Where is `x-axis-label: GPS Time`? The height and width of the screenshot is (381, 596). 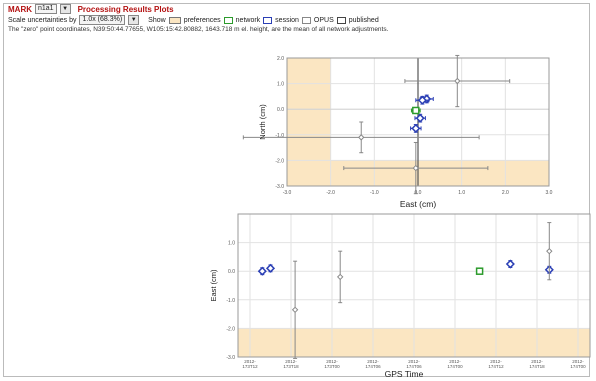
x-axis-label: GPS Time is located at coordinates (404, 374).